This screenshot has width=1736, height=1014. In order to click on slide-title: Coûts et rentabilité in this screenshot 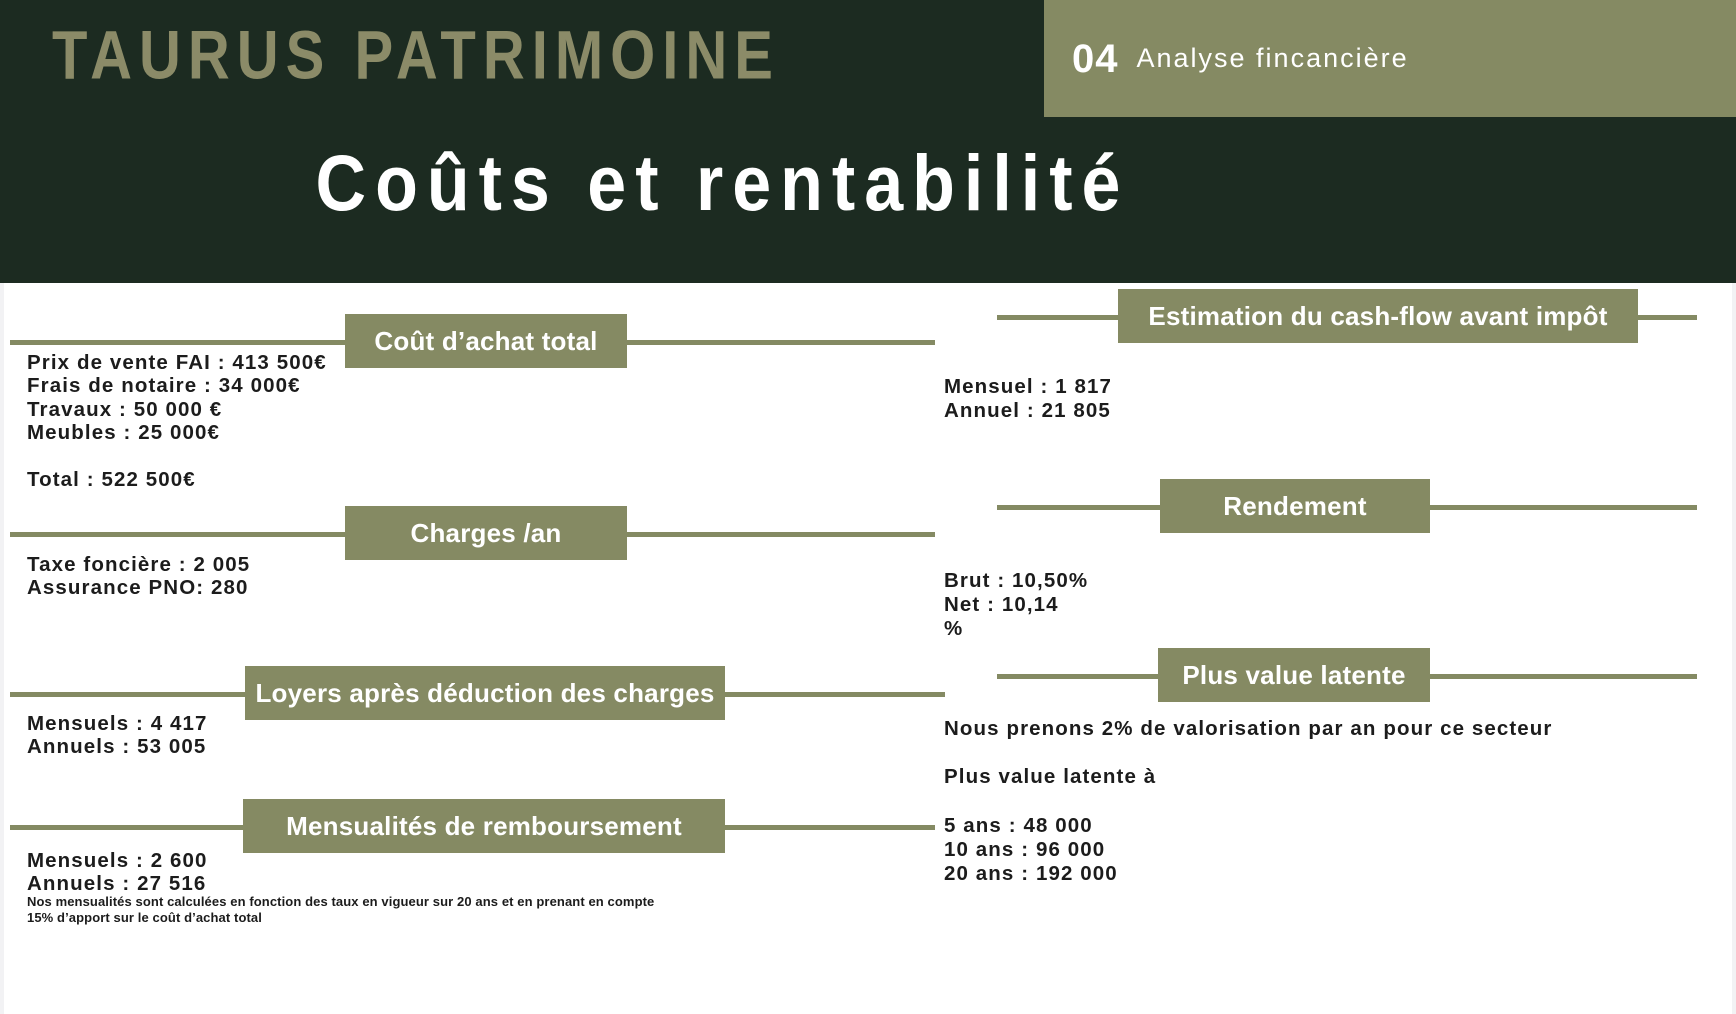, I will do `click(722, 182)`.